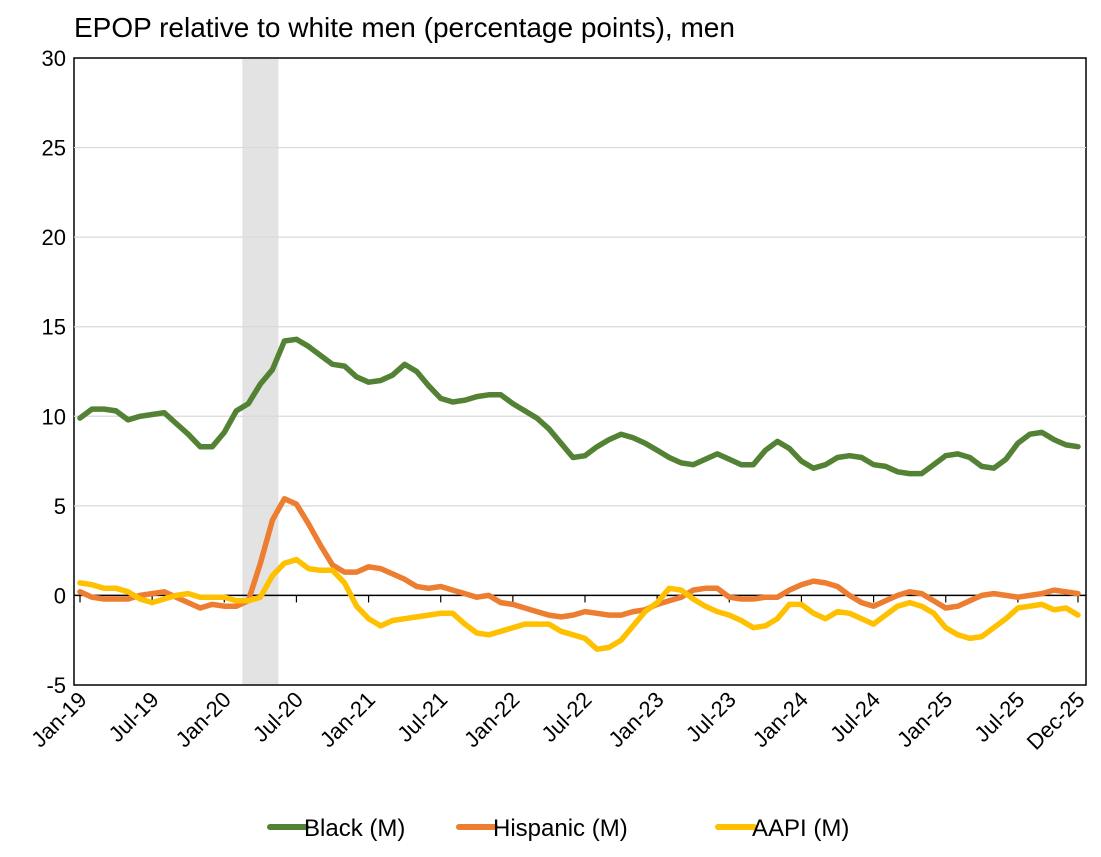  What do you see at coordinates (855, 717) in the screenshot?
I see `x-tick-label: Jul-24` at bounding box center [855, 717].